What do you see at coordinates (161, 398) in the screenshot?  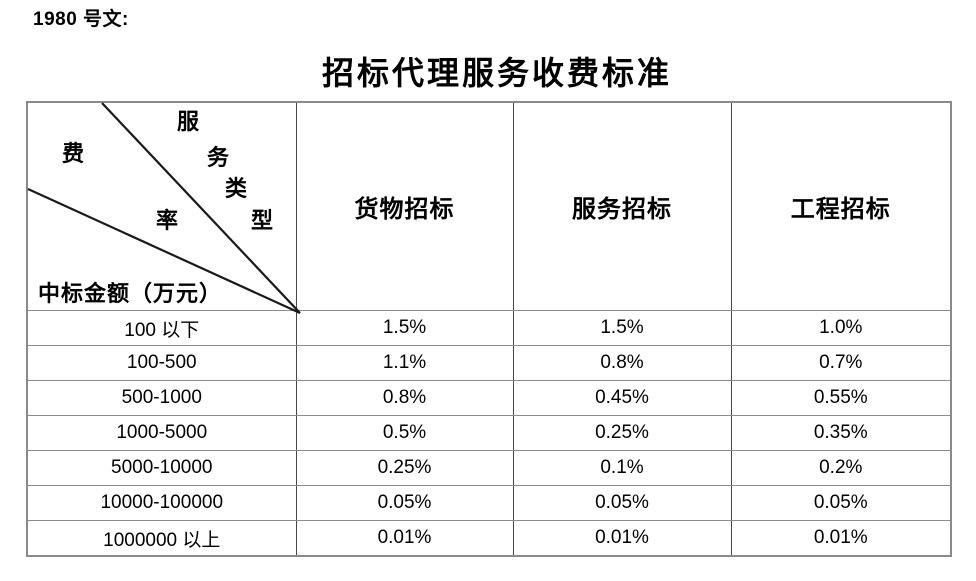 I see `row-label: 500-1000` at bounding box center [161, 398].